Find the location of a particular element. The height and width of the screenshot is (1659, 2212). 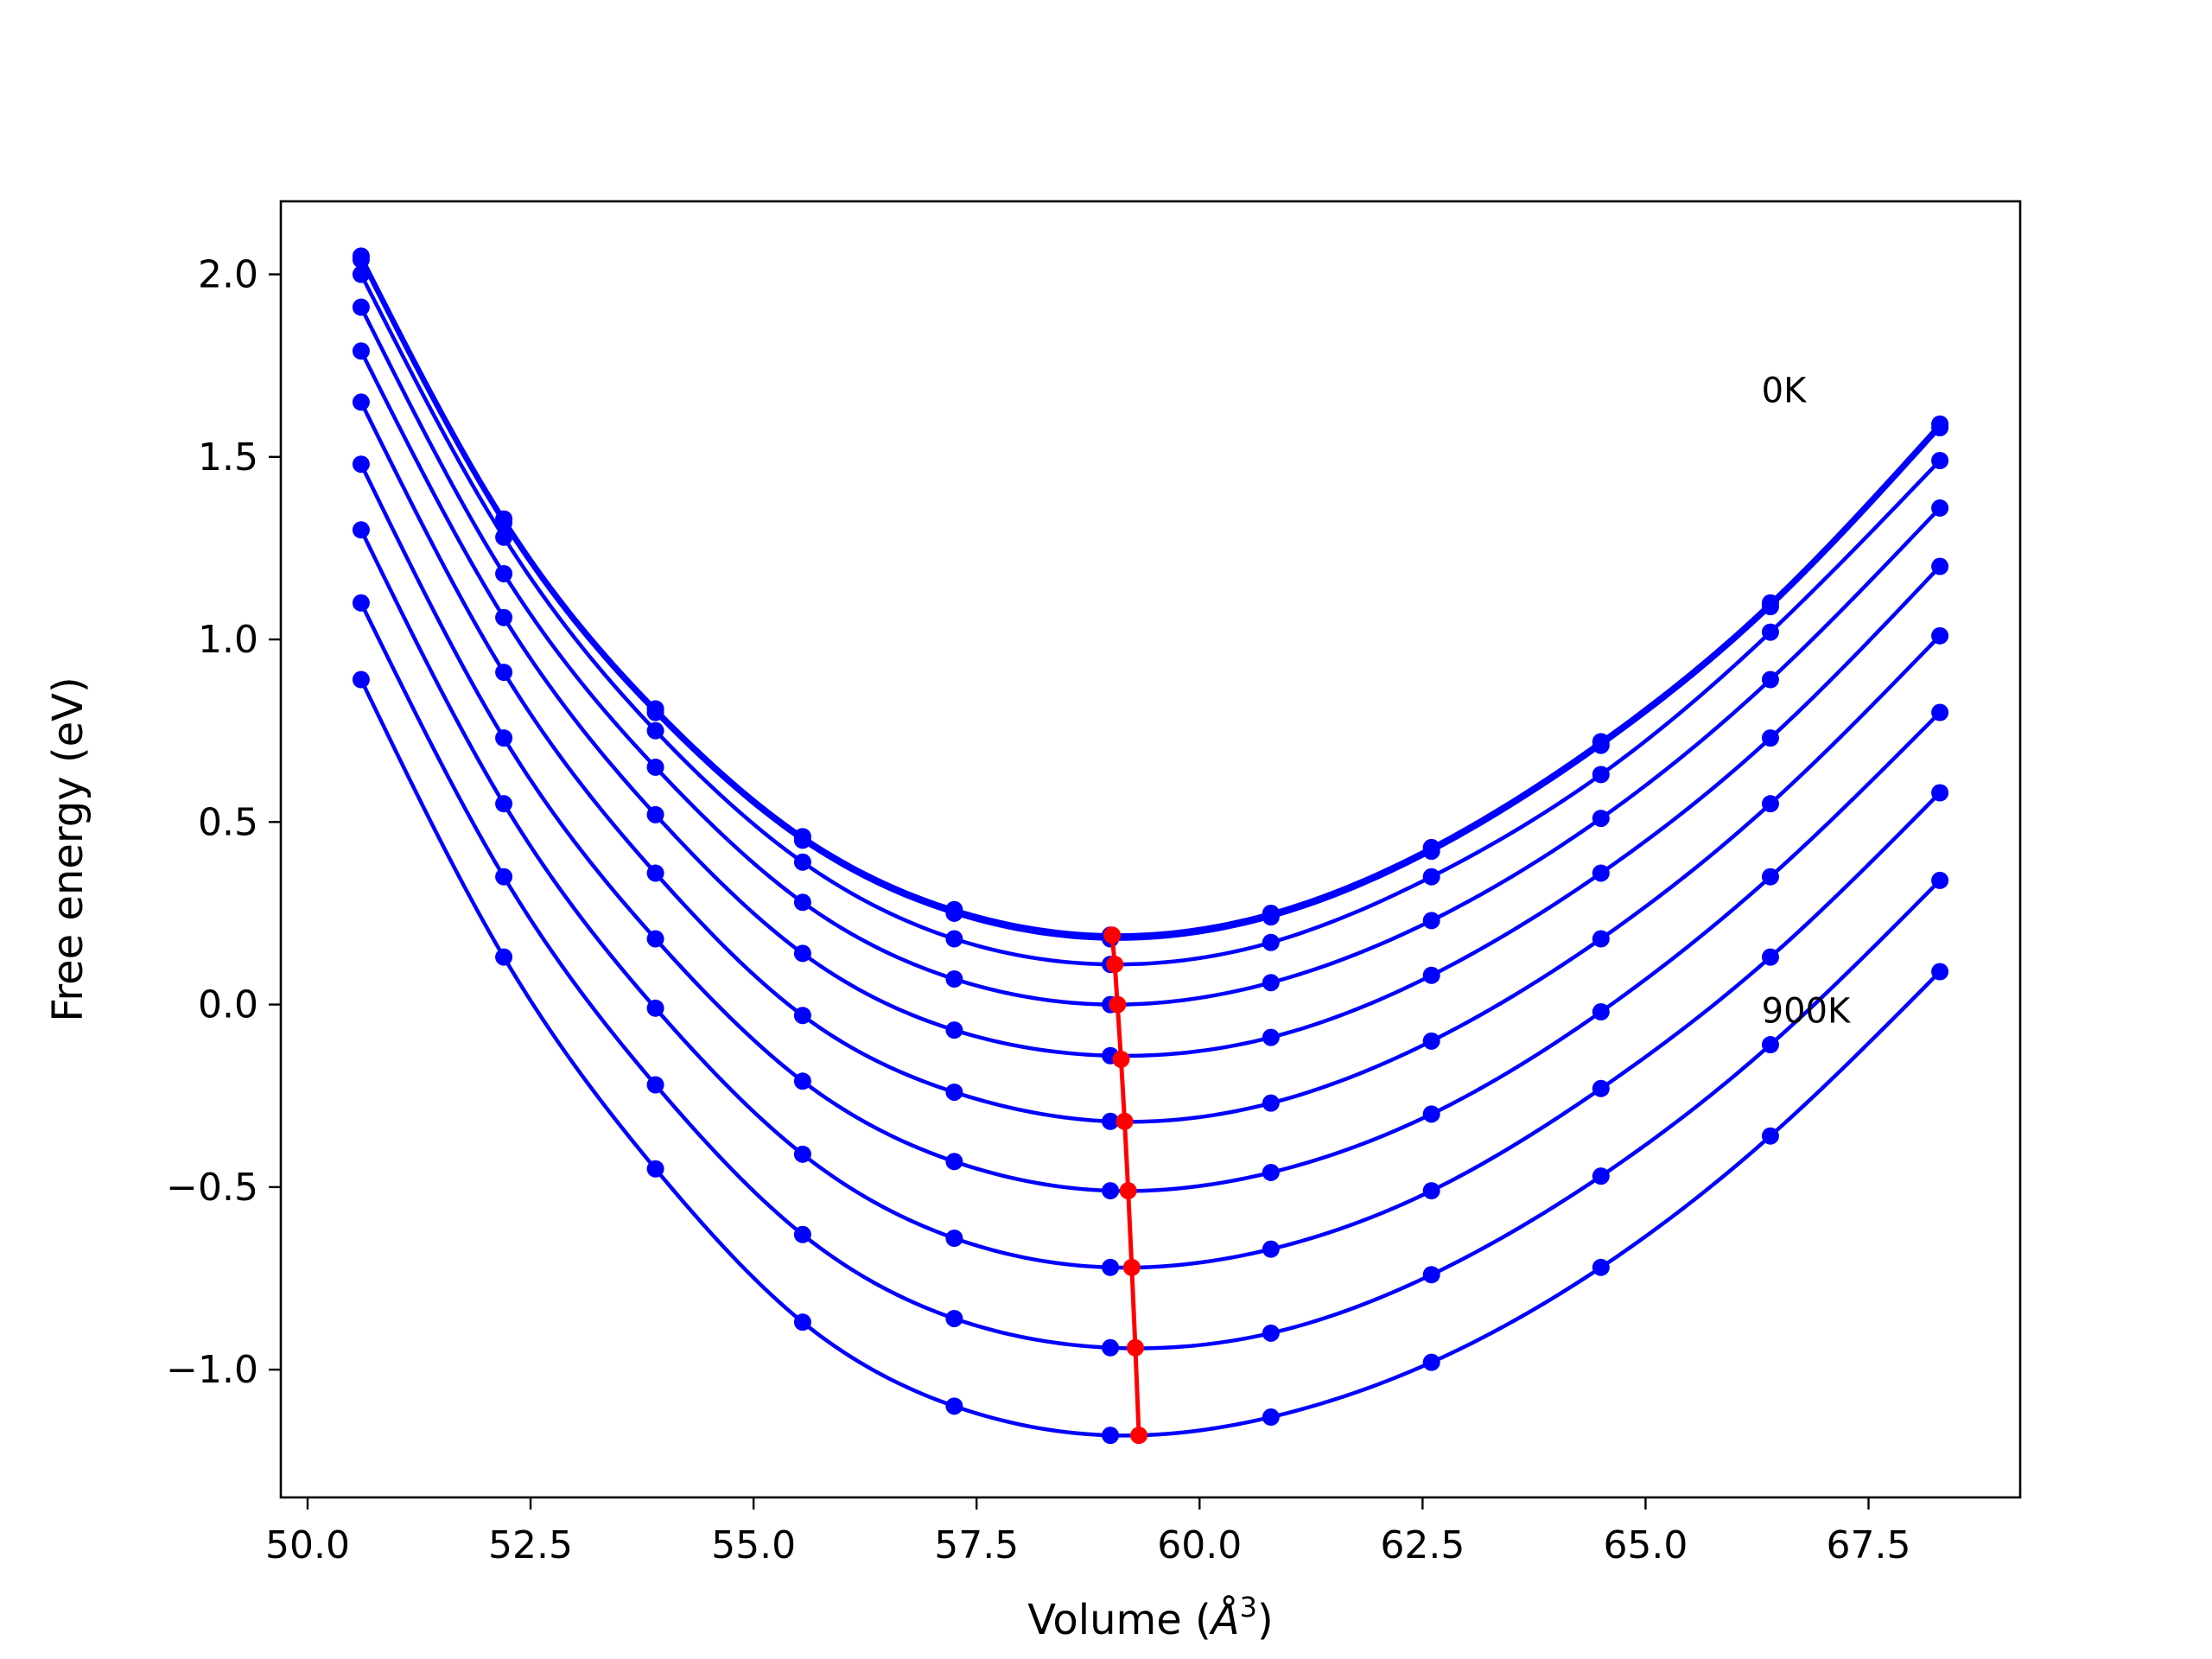

y-tick-label: −0.5 is located at coordinates (212, 1188).